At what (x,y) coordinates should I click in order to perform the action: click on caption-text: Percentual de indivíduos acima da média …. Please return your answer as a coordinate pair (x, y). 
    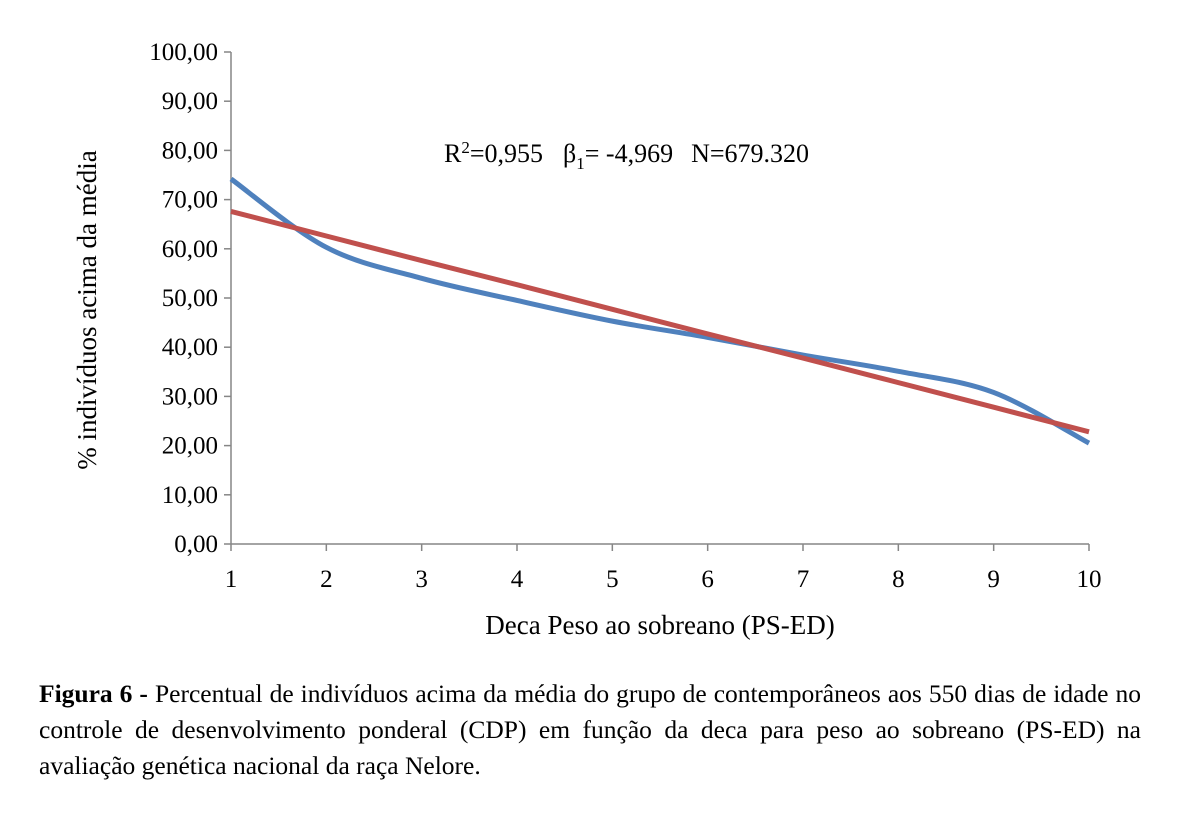
    Looking at the image, I should click on (590, 729).